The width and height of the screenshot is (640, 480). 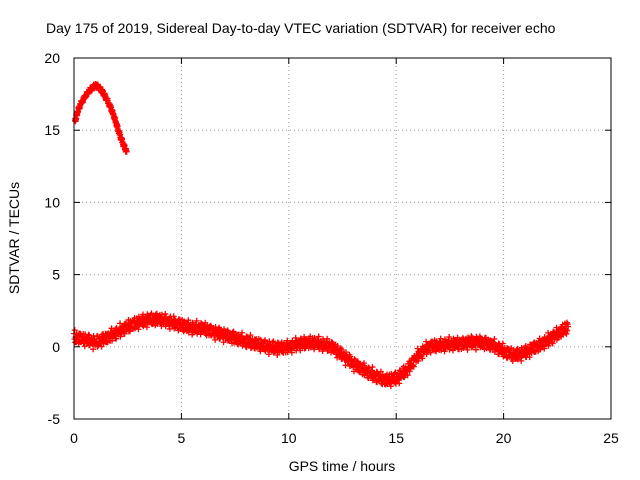 I want to click on x-tick-label: 25, so click(x=611, y=438).